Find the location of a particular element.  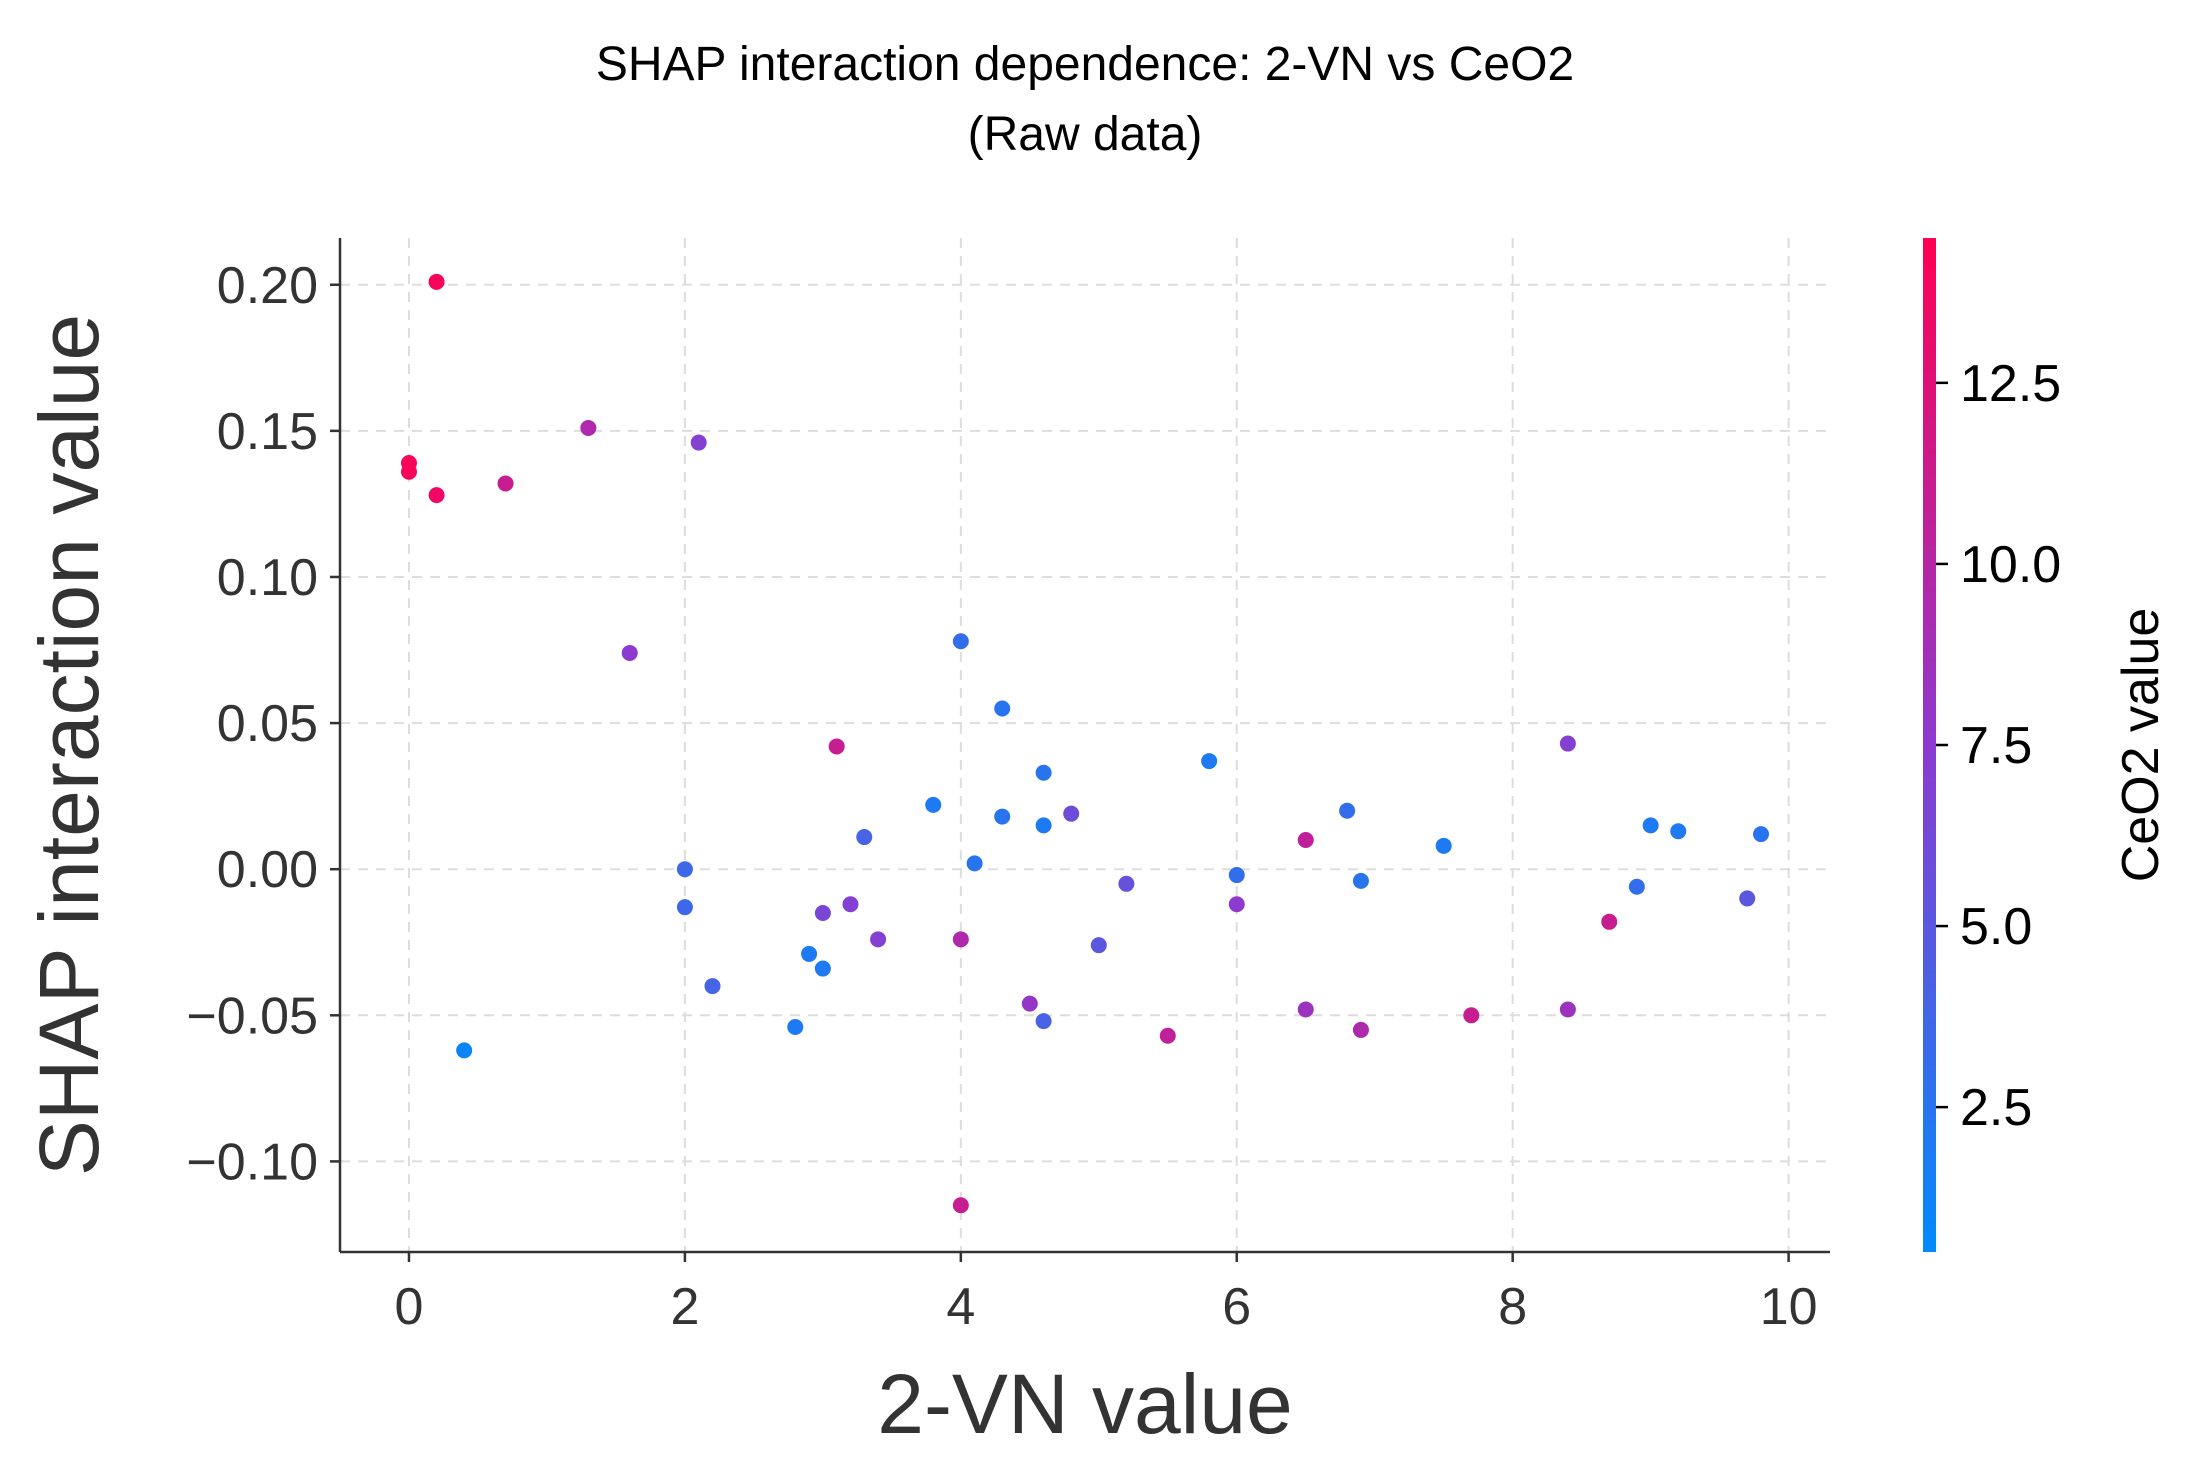

x-tick-label-1: 2 is located at coordinates (684, 1307).